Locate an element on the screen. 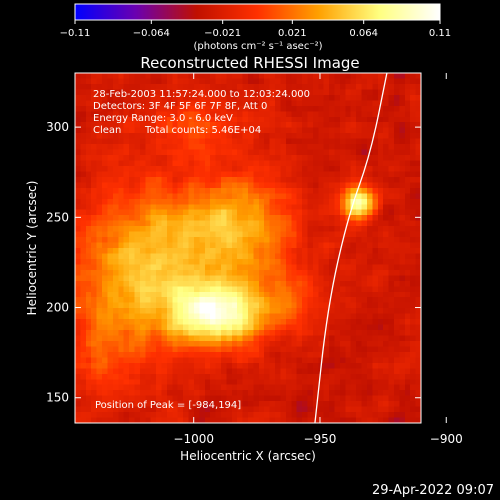 The image size is (500, 500). colorbar-tick-label: −0.064 is located at coordinates (151, 33).